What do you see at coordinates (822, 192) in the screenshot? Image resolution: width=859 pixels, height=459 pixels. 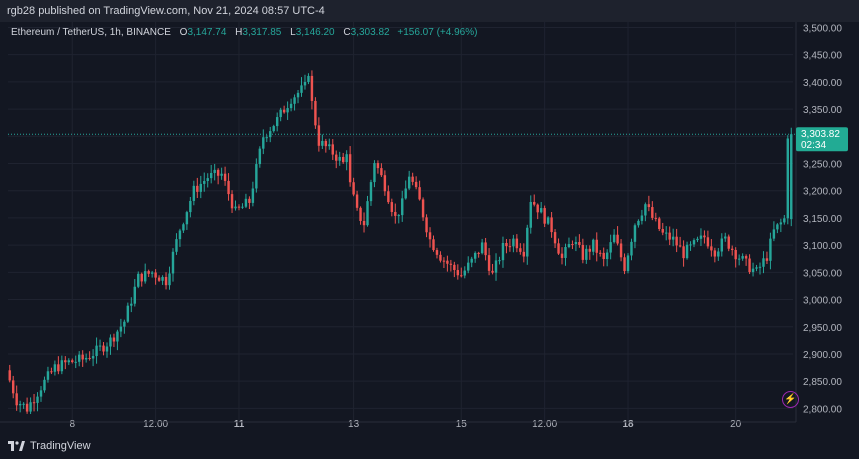 I see `y-tick-label: 3,200.00` at bounding box center [822, 192].